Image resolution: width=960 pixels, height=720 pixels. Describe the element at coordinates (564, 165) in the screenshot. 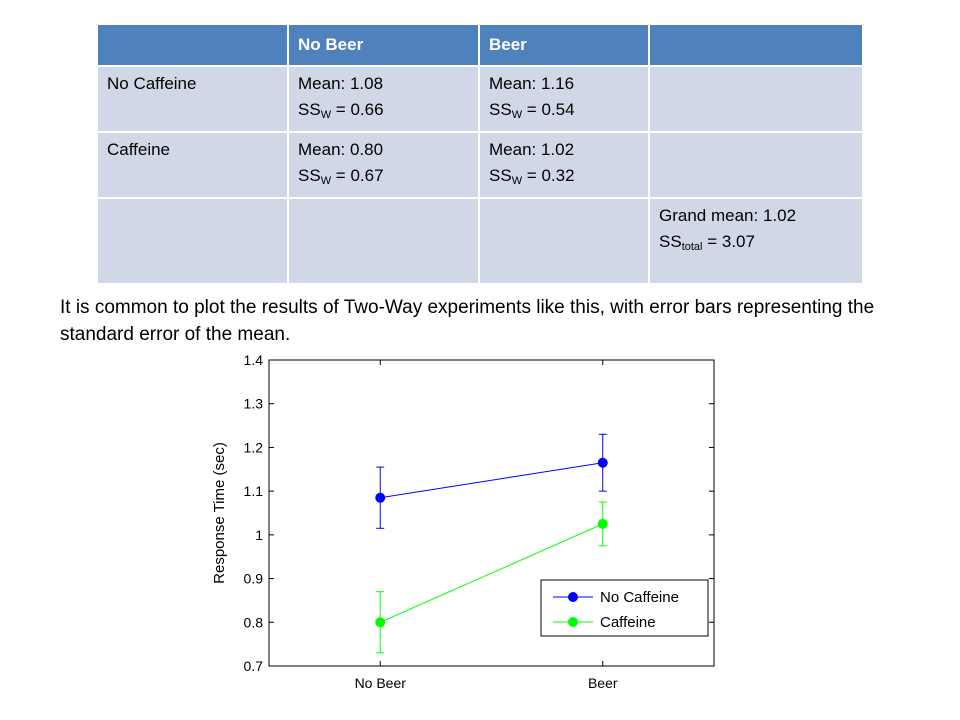

I see `cell-caffeine-beer: Mean: 1.02 SSW = 0.32` at that location.